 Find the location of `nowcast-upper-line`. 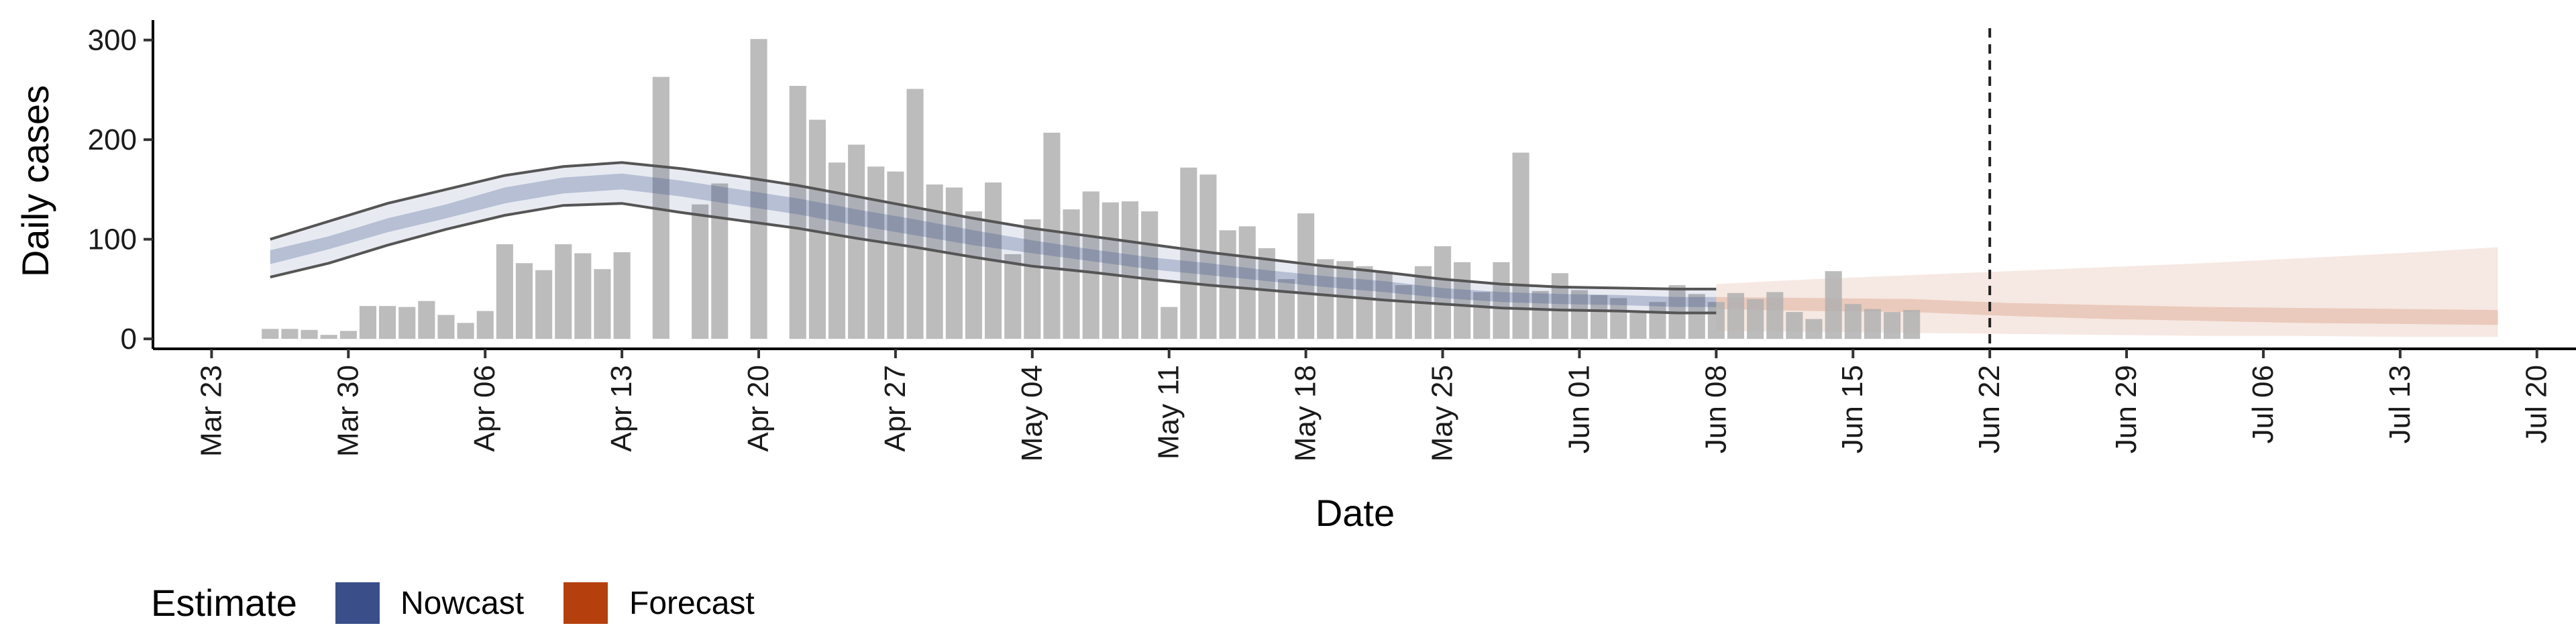

nowcast-upper-line is located at coordinates (993, 225).